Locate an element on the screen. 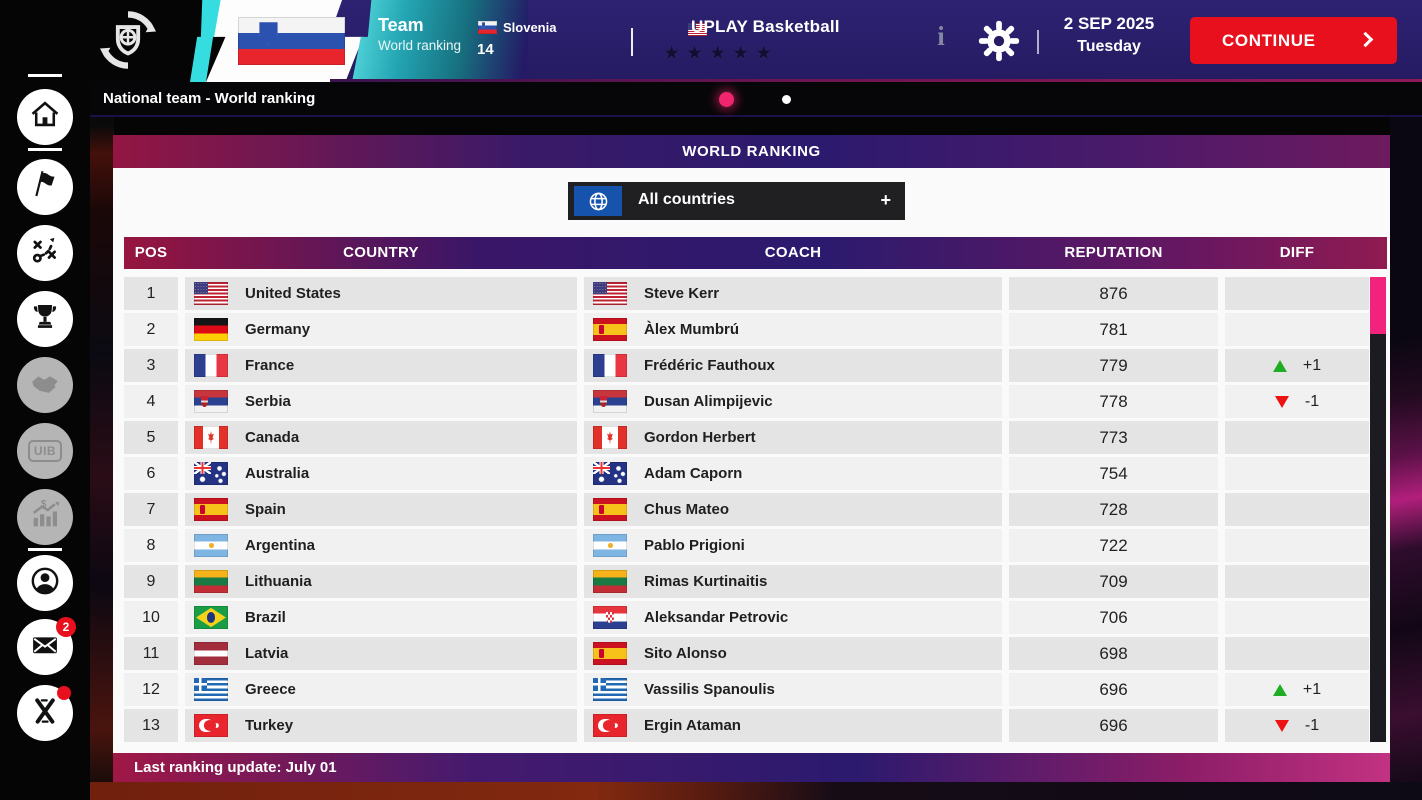  table-row: 12 Greece Vassilis Spanoulis 696 +1 is located at coordinates (746, 689).